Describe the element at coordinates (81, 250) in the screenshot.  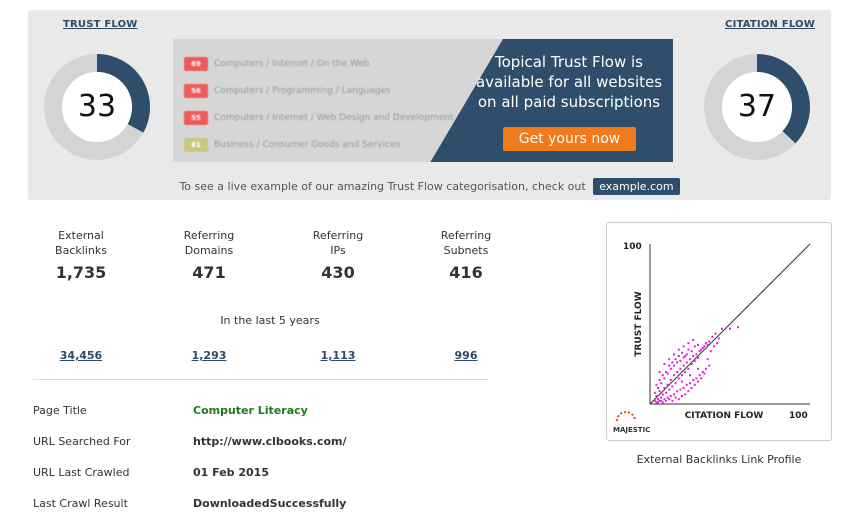
I see `stat-label: Backlinks` at that location.